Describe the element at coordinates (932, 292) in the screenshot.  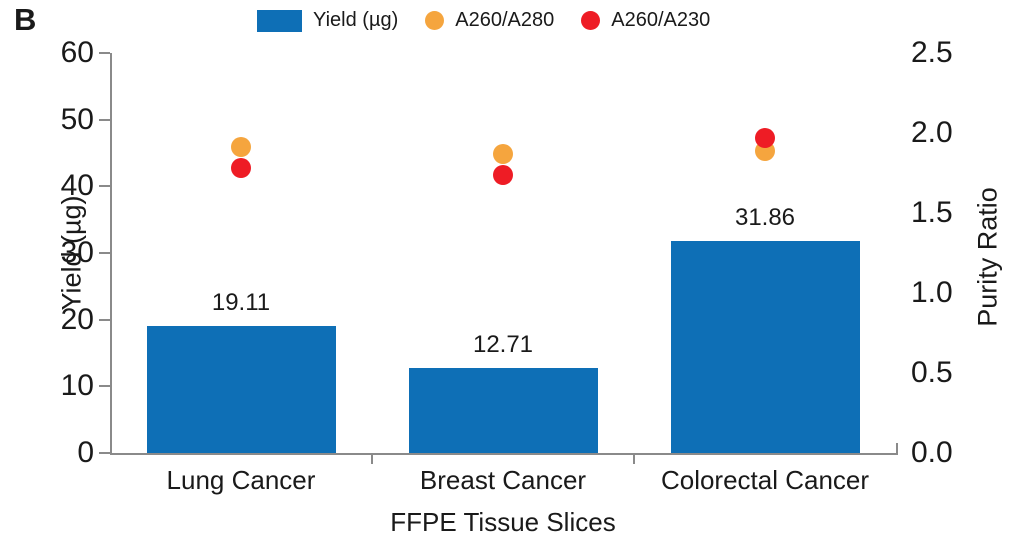
I see `right-axis-tick-label: 1.0` at that location.